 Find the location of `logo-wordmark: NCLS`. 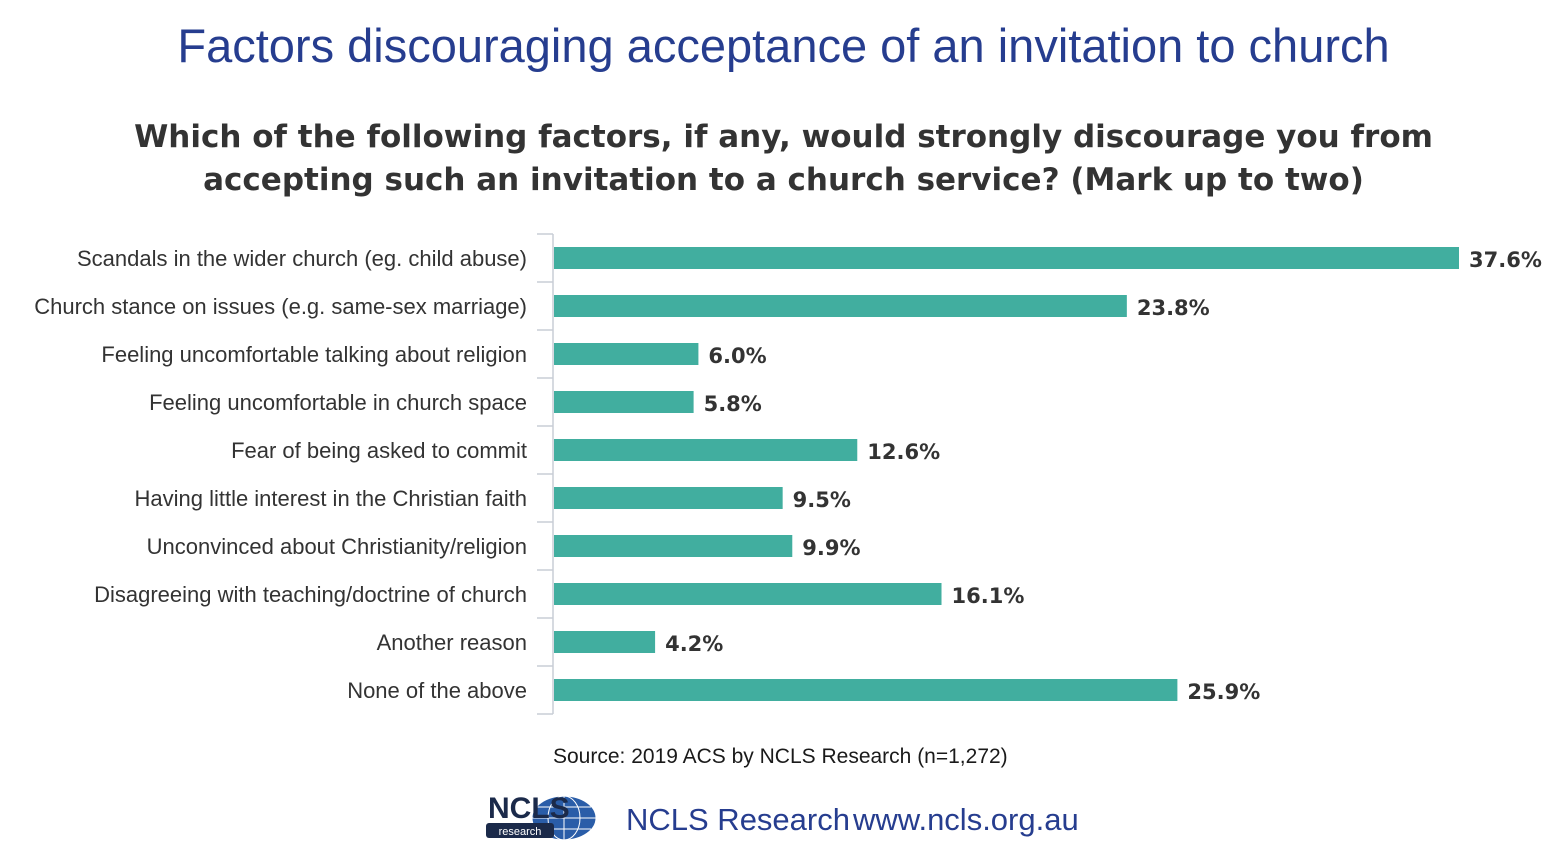

logo-wordmark: NCLS is located at coordinates (529, 808).